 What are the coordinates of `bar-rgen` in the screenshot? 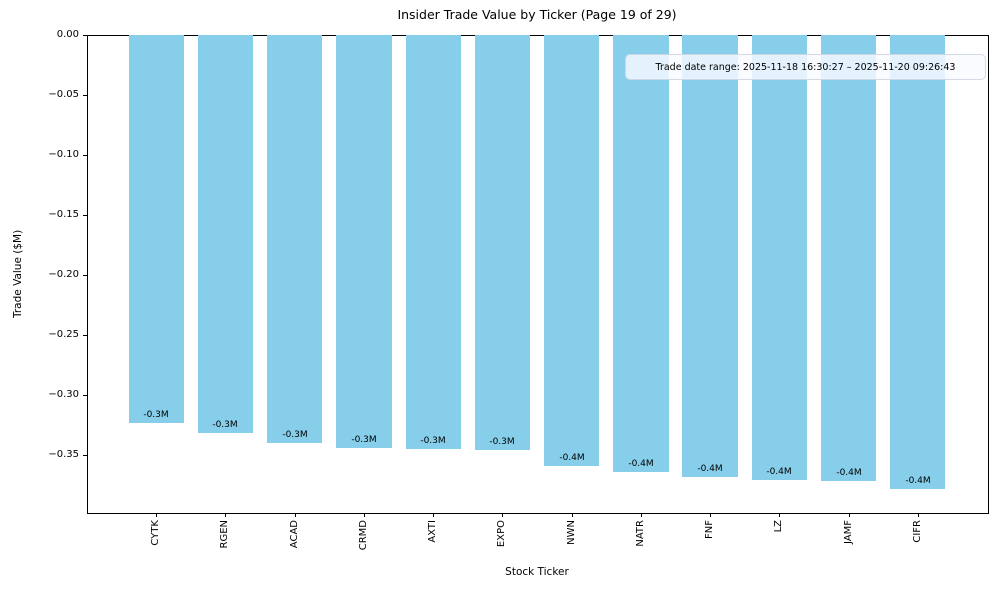 It's located at (225, 234).